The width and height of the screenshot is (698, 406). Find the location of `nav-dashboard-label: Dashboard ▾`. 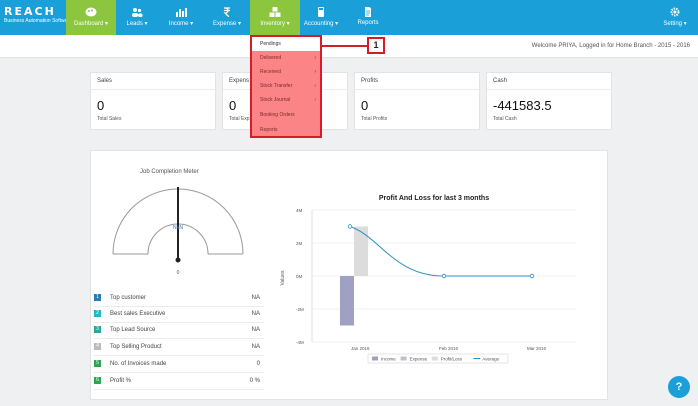

nav-dashboard-label: Dashboard ▾ is located at coordinates (91, 24).